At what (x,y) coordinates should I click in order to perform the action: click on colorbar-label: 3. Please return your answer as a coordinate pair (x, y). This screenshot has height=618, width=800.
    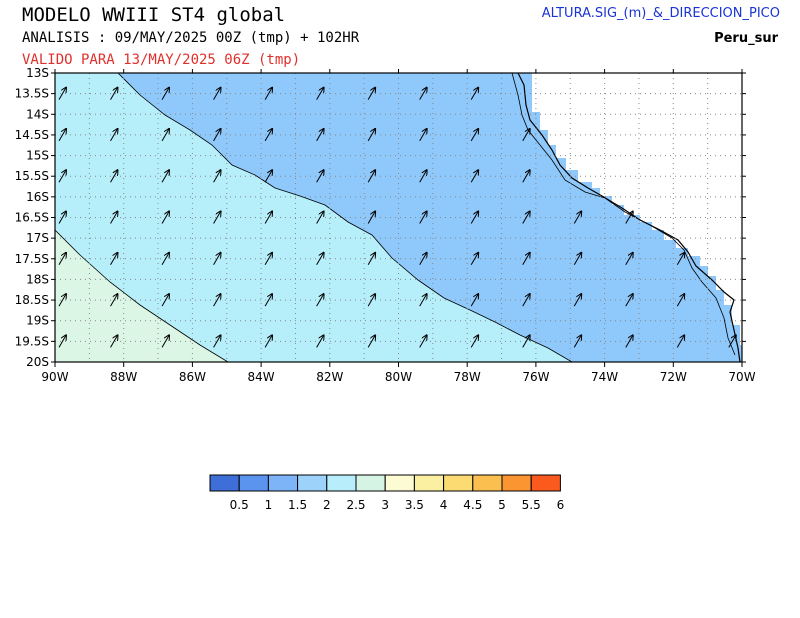
    Looking at the image, I should click on (385, 505).